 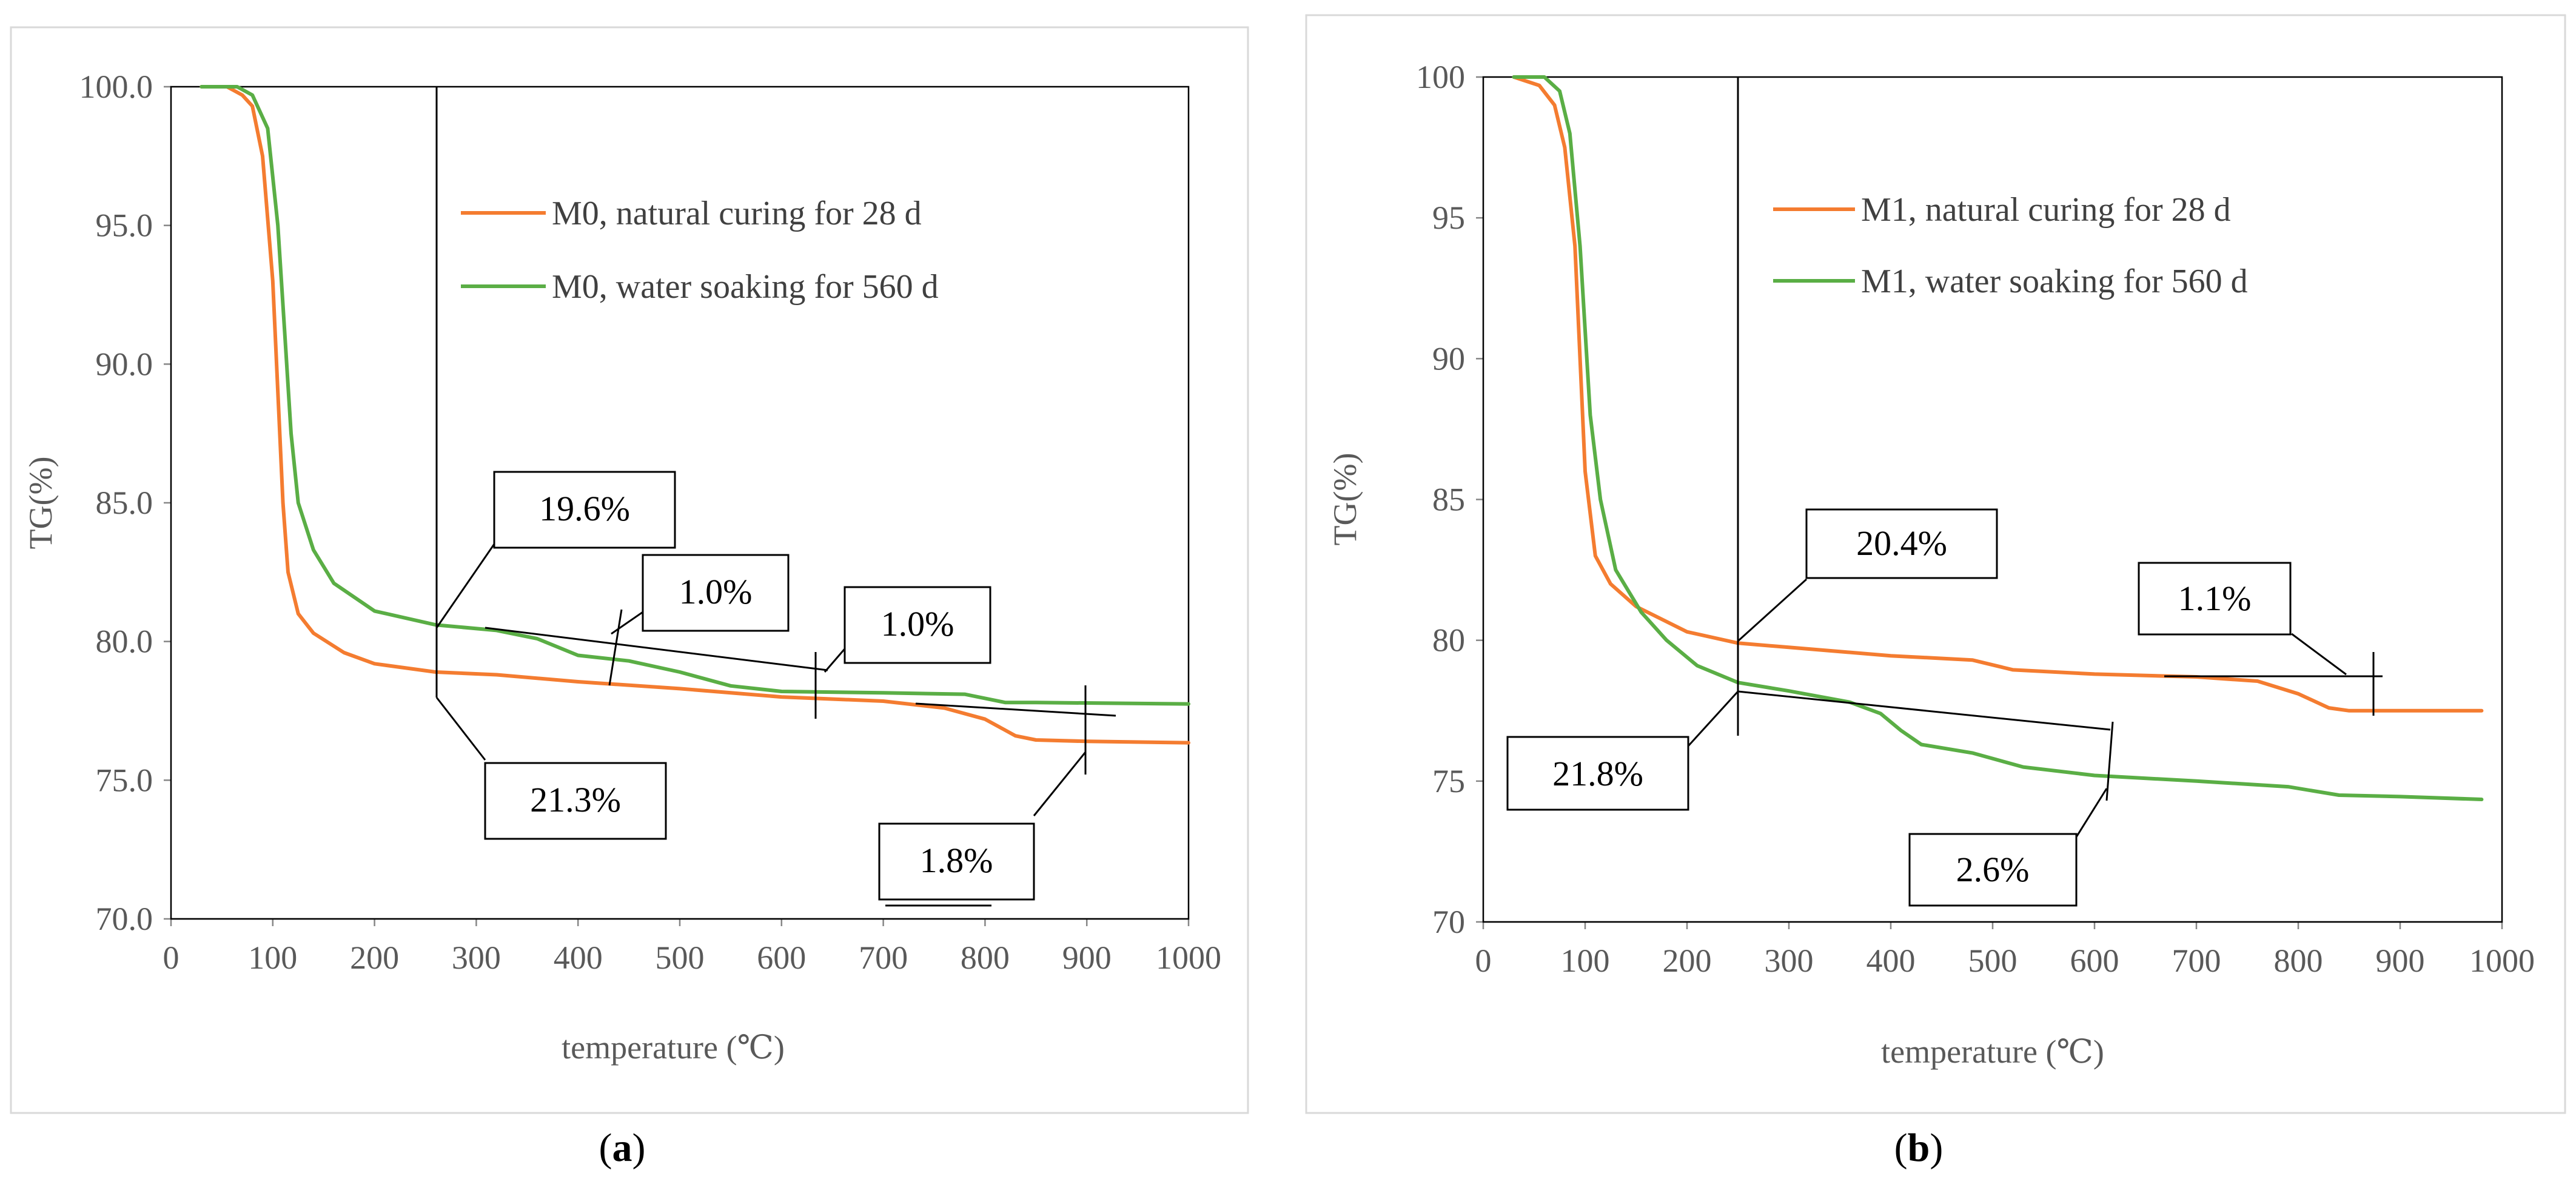 I want to click on annotation-1-8: 1.8%, so click(x=956, y=861).